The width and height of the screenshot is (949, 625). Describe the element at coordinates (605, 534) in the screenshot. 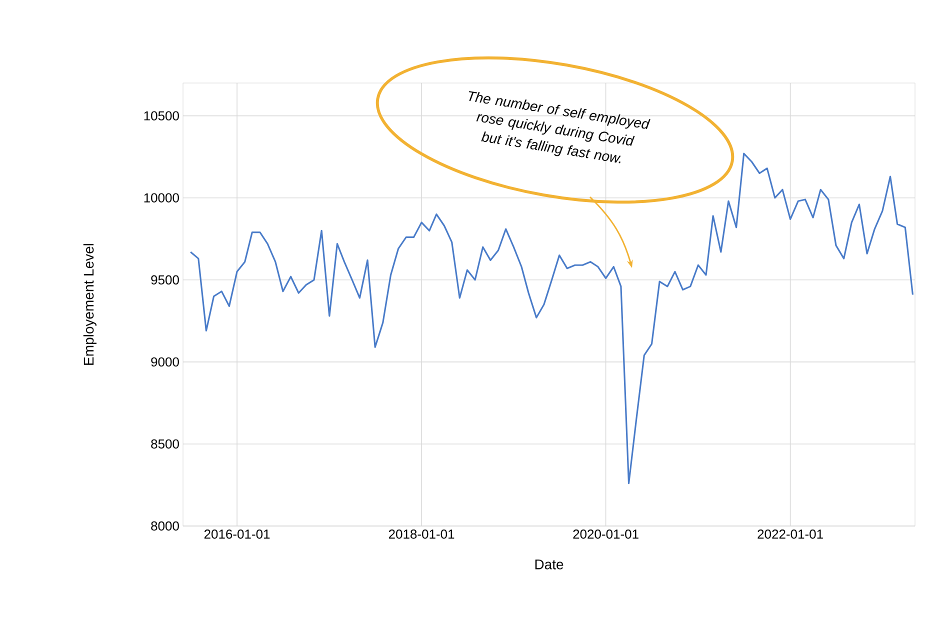

I see `x-tick-label: 2020-01-01` at that location.